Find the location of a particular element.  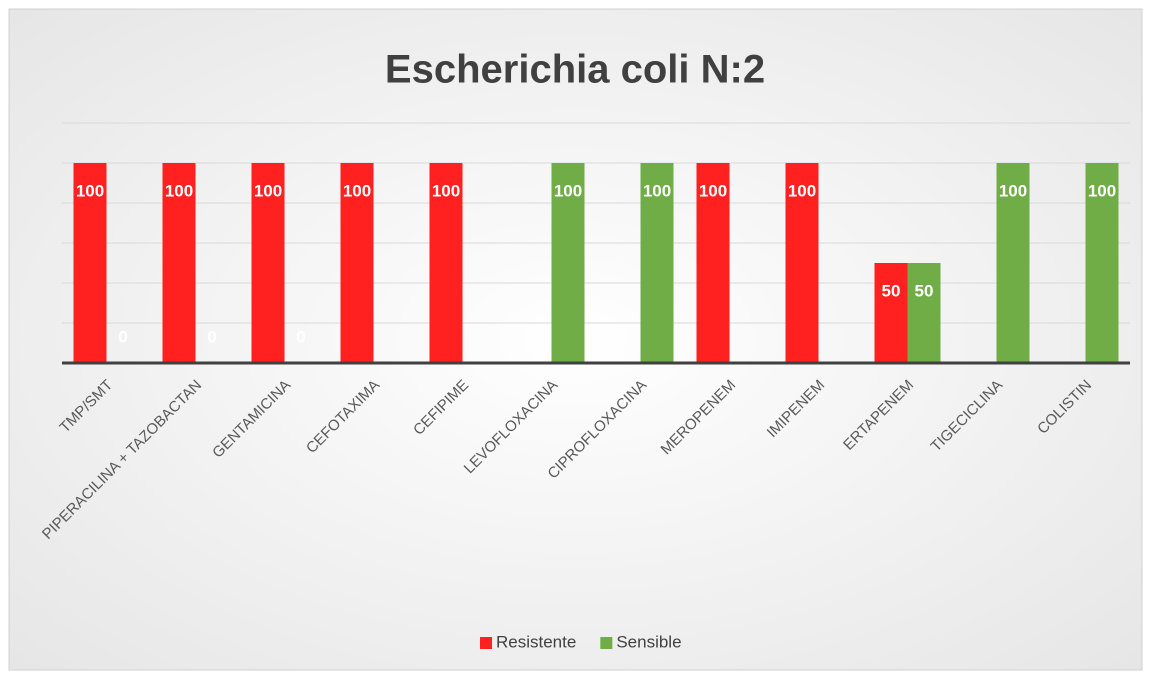

chart-title: Escherichia coli N:2 is located at coordinates (575, 70).